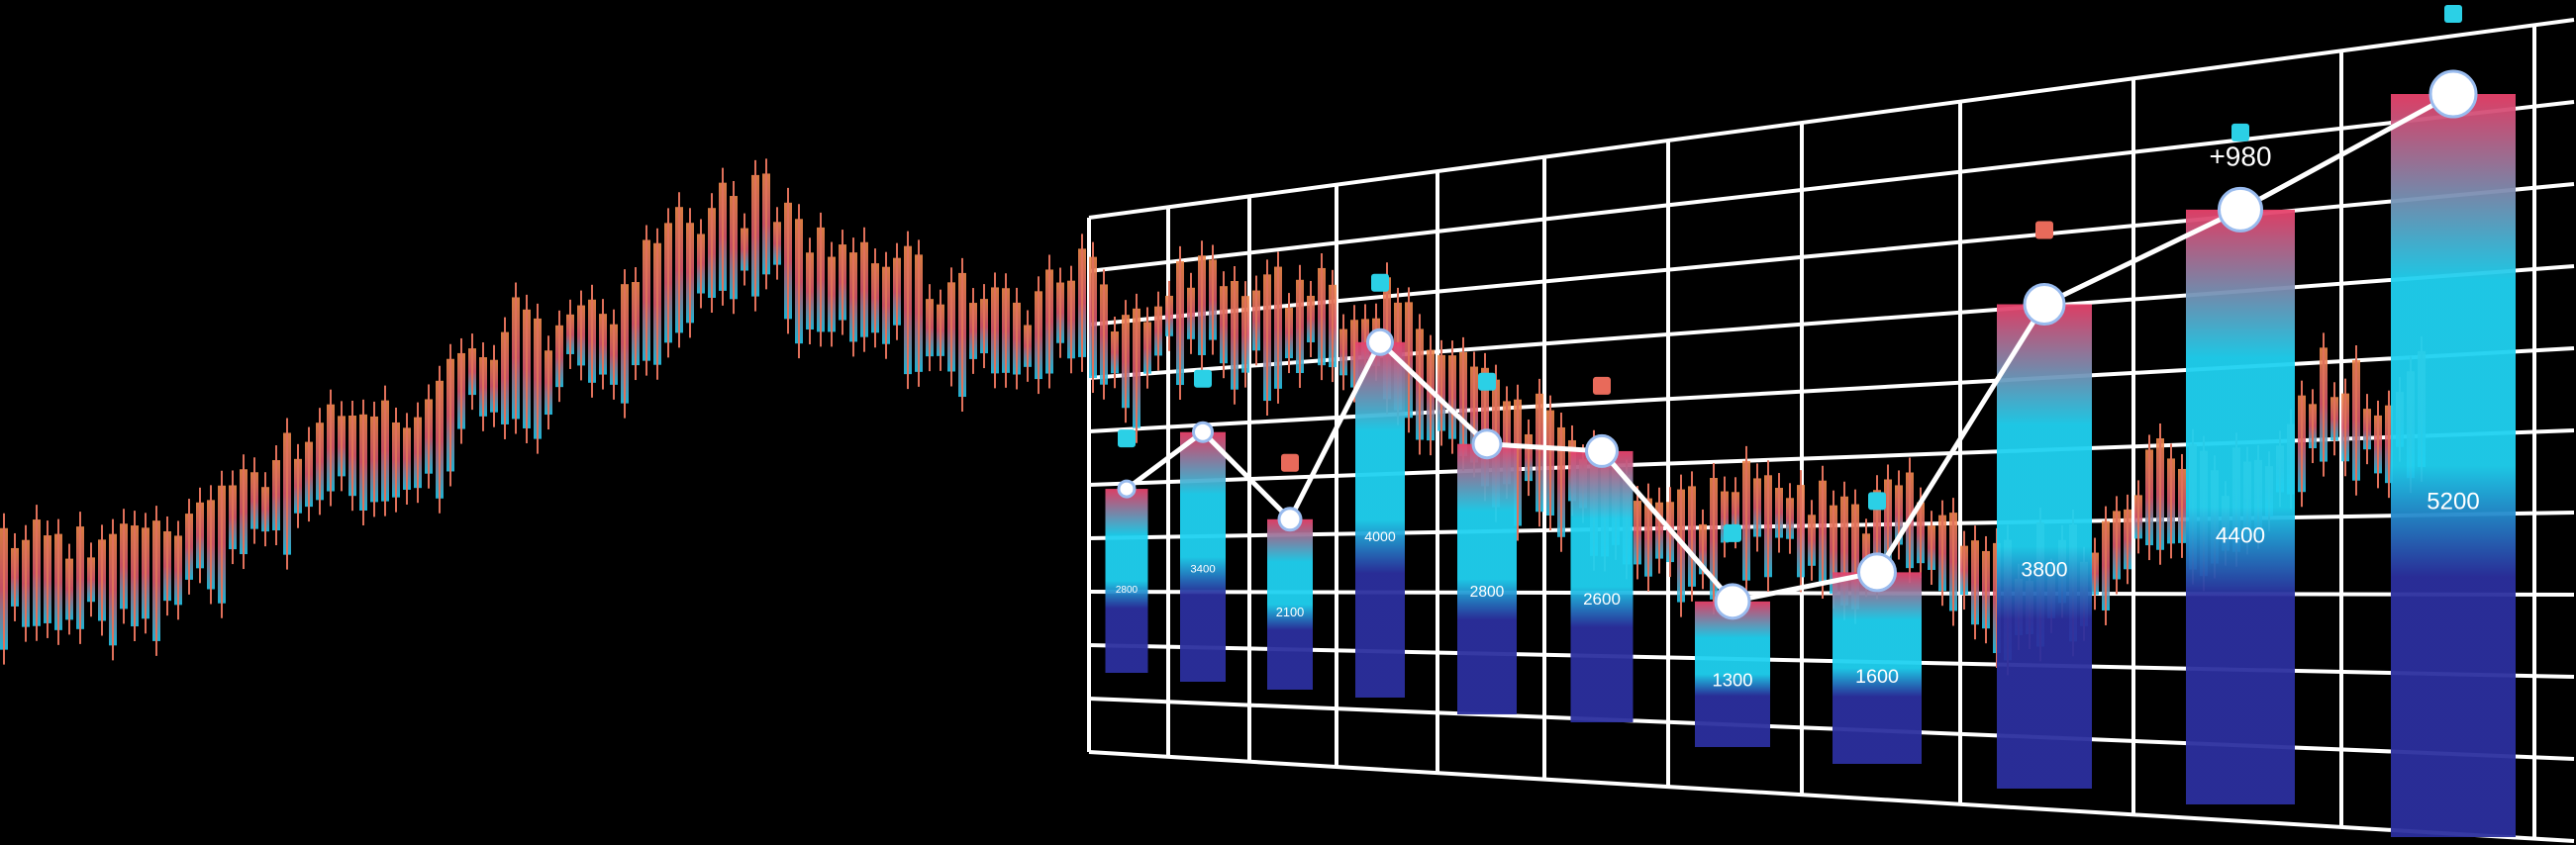  Describe the element at coordinates (2240, 156) in the screenshot. I see `annotation: +980` at that location.